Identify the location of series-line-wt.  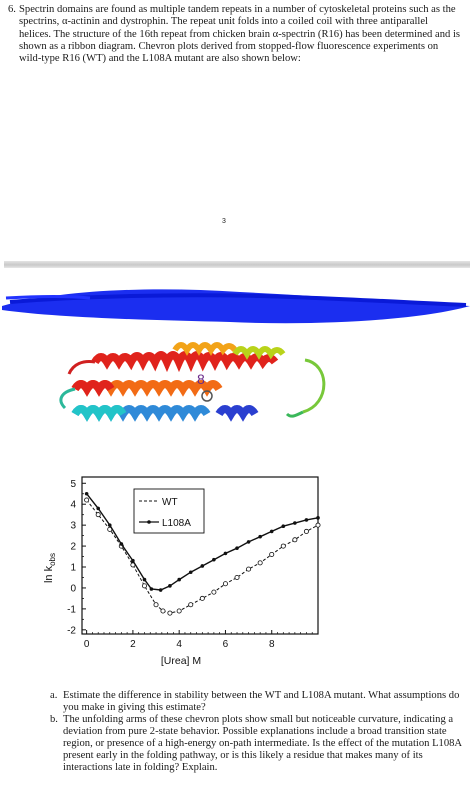
(202, 556).